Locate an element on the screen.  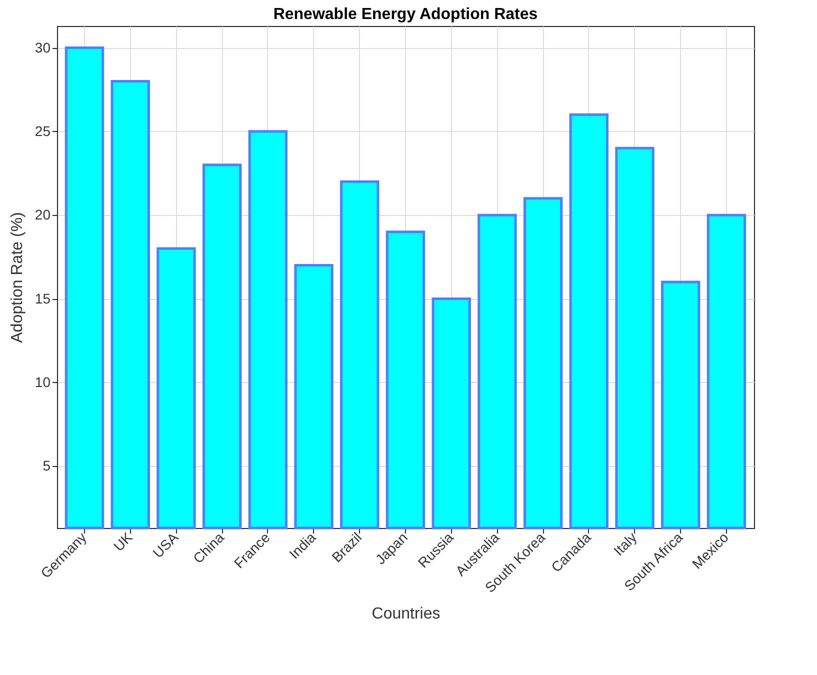
chart-title: Renewable Energy Adoption Rates is located at coordinates (405, 14).